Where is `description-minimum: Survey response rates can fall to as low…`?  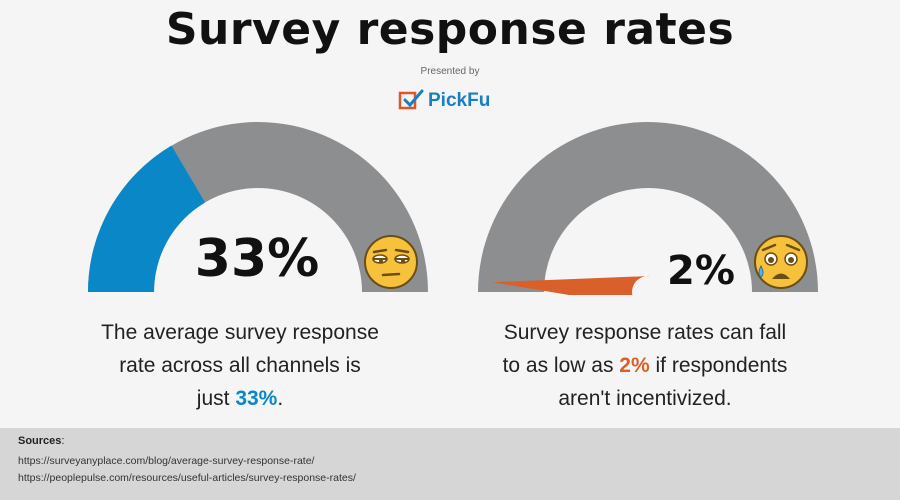 description-minimum: Survey response rates can fall to as low… is located at coordinates (645, 365).